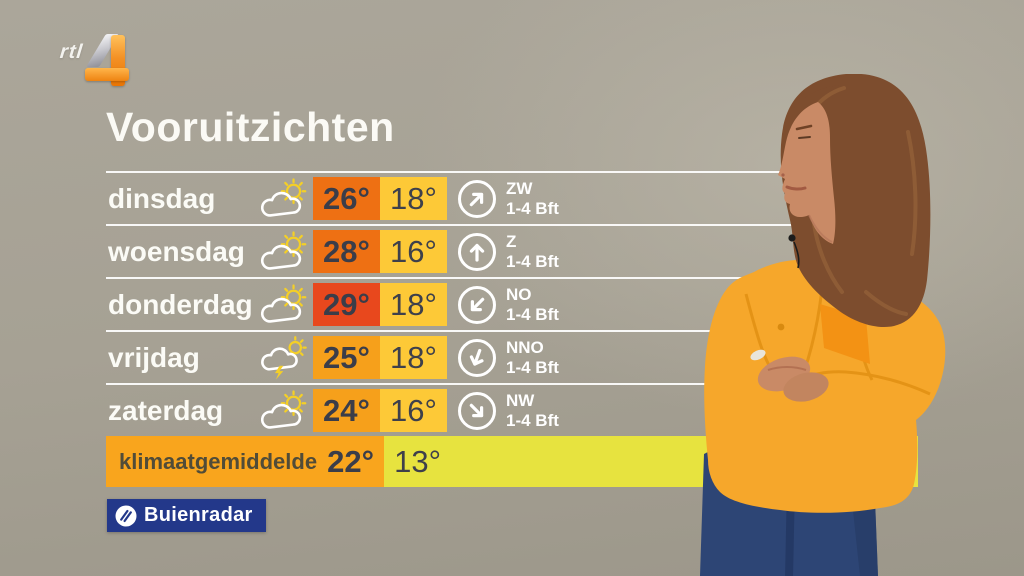 This screenshot has width=1024, height=576. What do you see at coordinates (418, 461) in the screenshot?
I see `climate-low-temp: 13°` at bounding box center [418, 461].